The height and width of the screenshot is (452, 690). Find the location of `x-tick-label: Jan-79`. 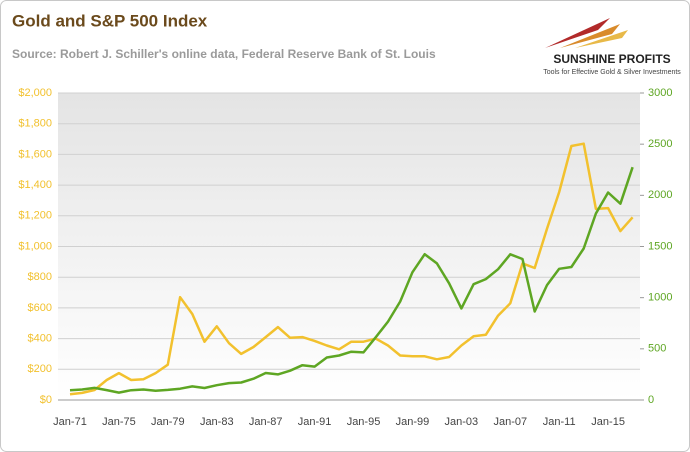

x-tick-label: Jan-79 is located at coordinates (168, 422).